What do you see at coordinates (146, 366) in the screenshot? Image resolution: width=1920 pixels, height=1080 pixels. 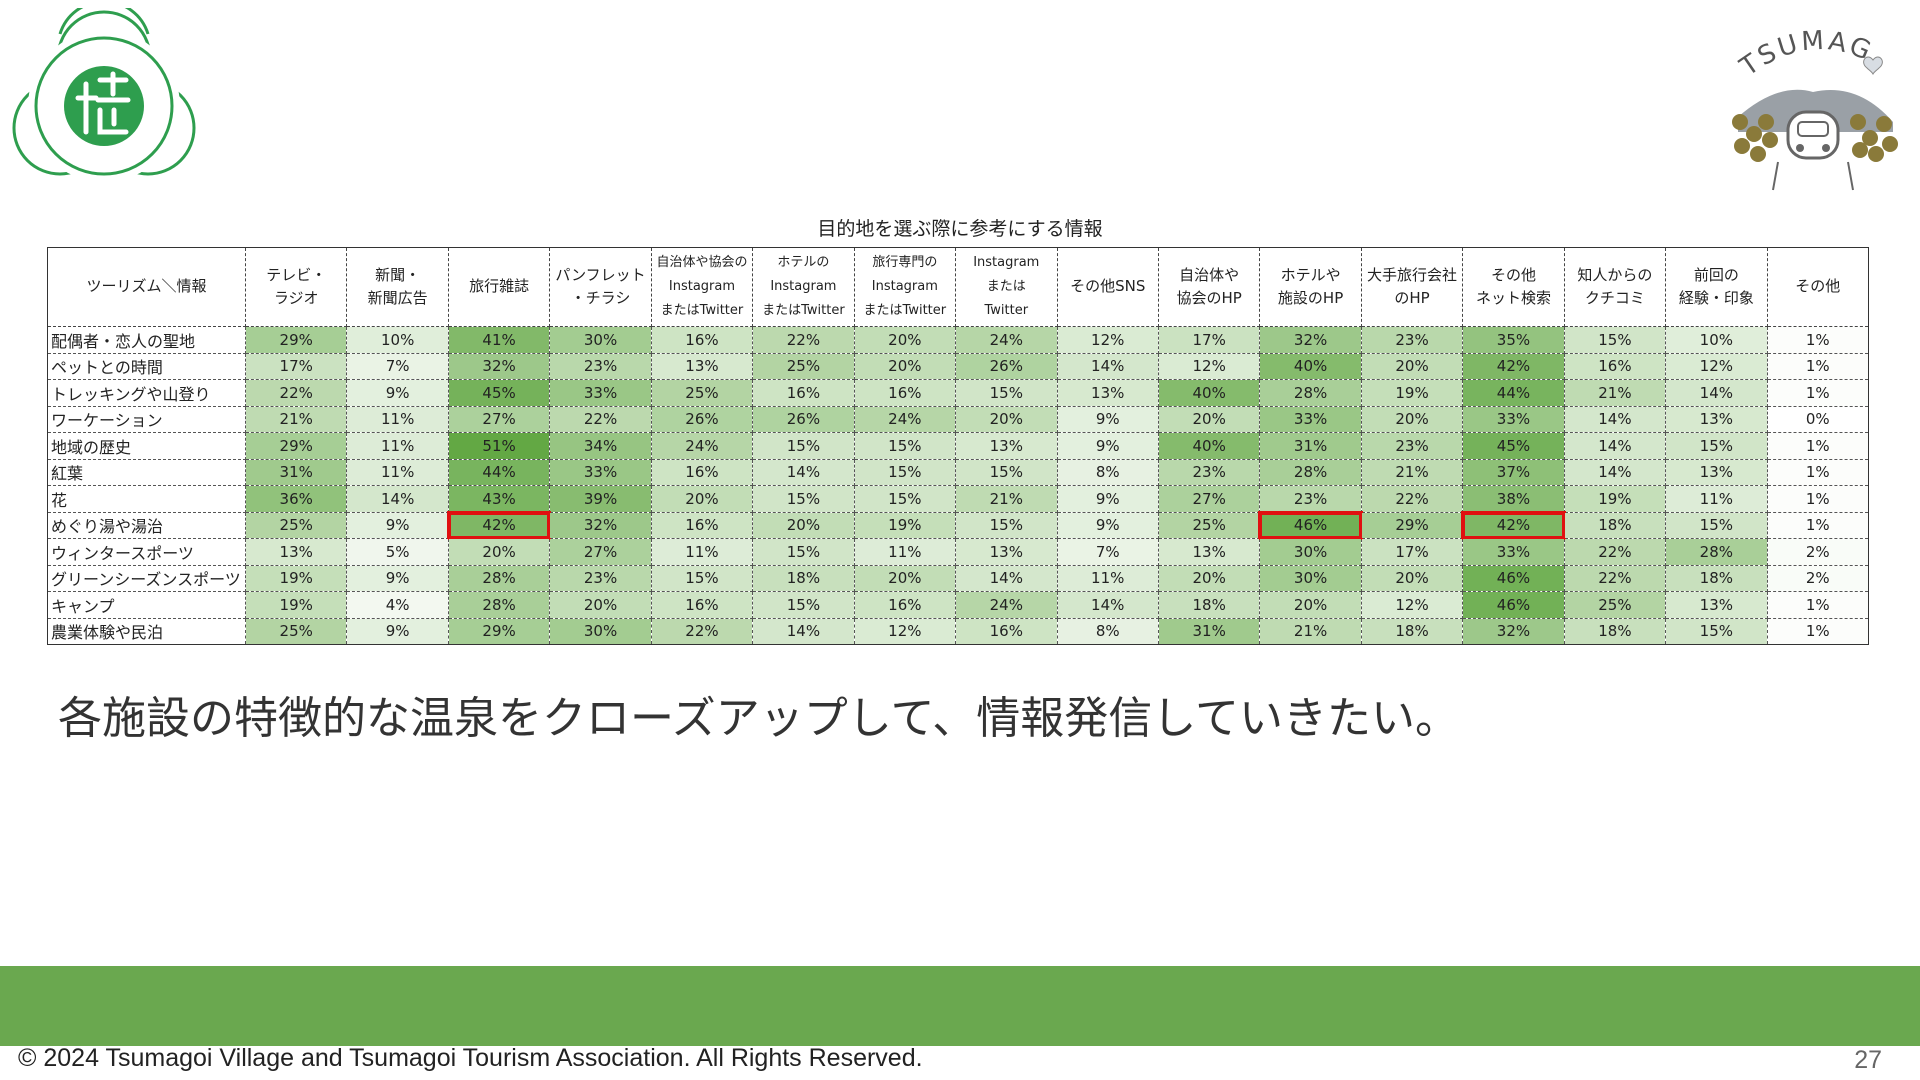 I see `row-label: ペットとの時間` at bounding box center [146, 366].